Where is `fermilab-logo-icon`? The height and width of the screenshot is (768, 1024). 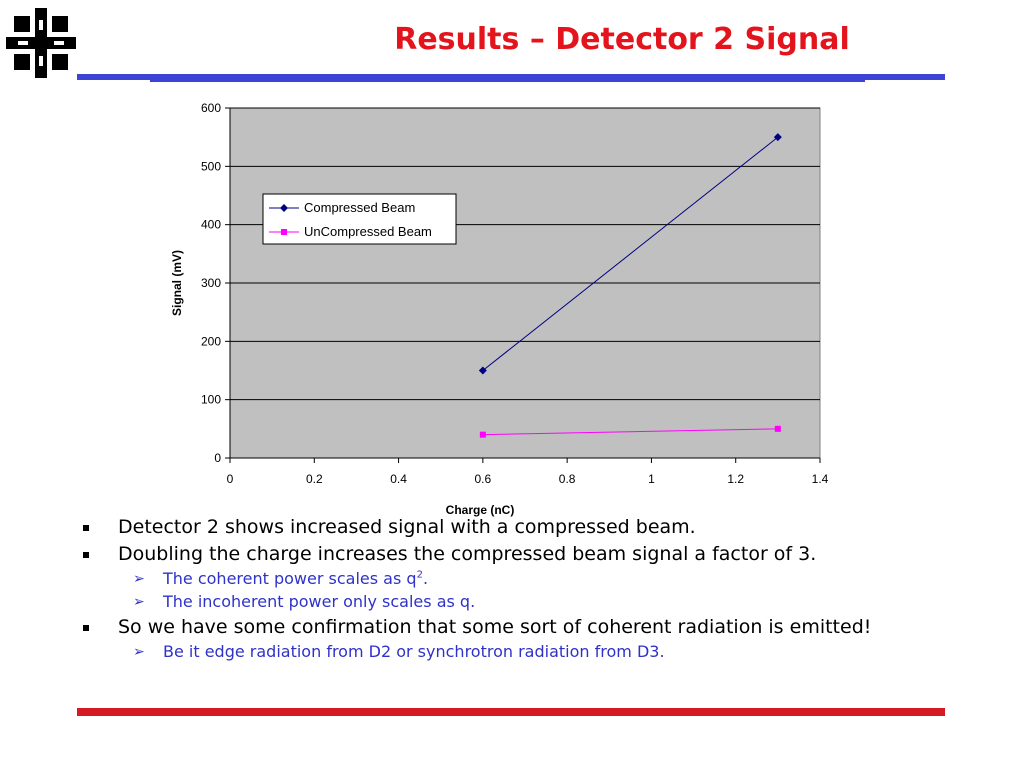
fermilab-logo-icon is located at coordinates (41, 43).